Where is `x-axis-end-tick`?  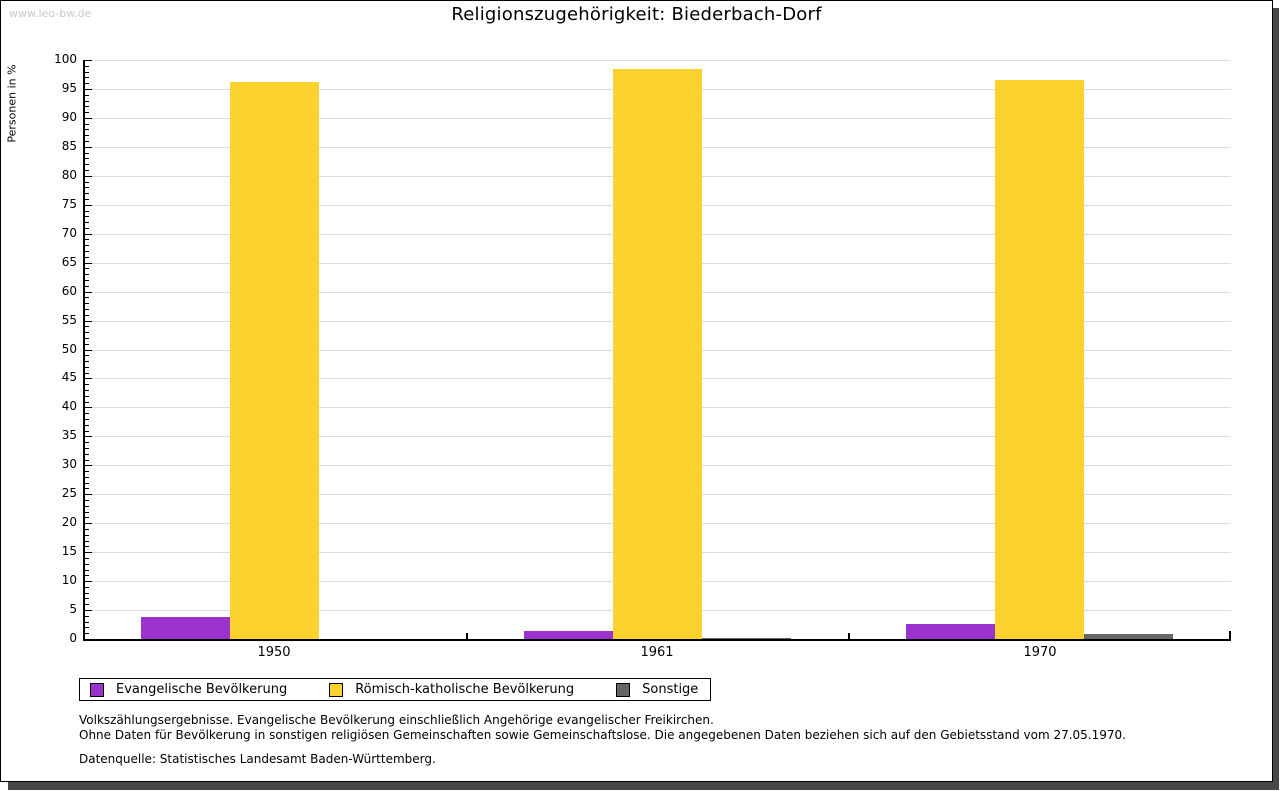
x-axis-end-tick is located at coordinates (1230, 635).